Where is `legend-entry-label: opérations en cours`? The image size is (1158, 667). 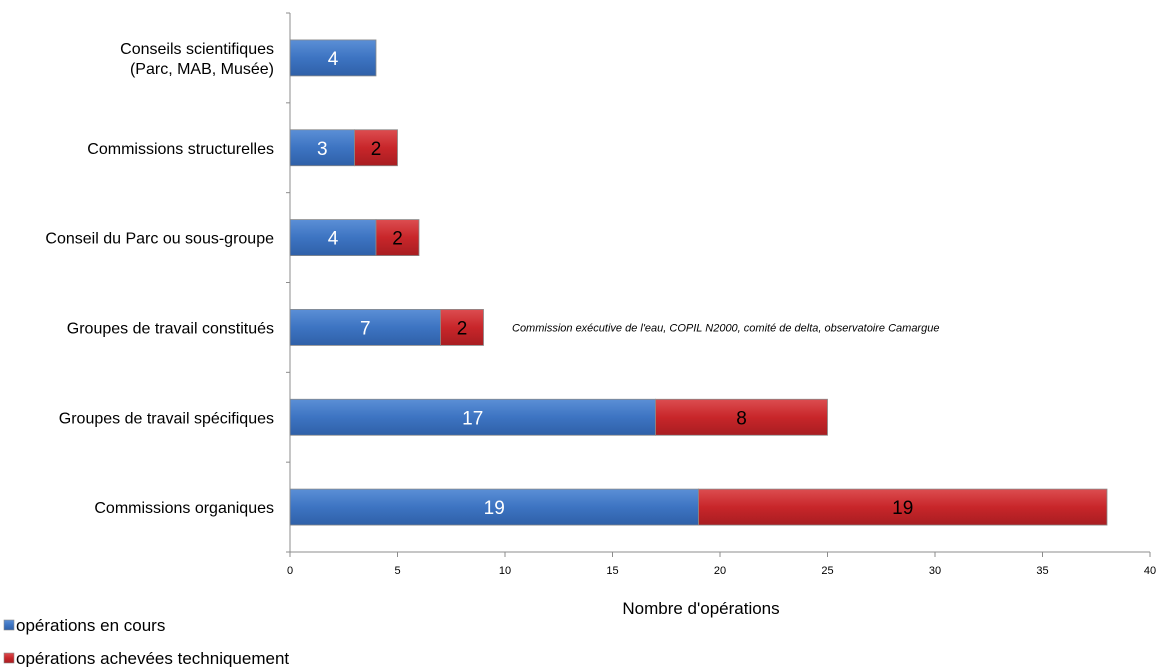 legend-entry-label: opérations en cours is located at coordinates (90, 625).